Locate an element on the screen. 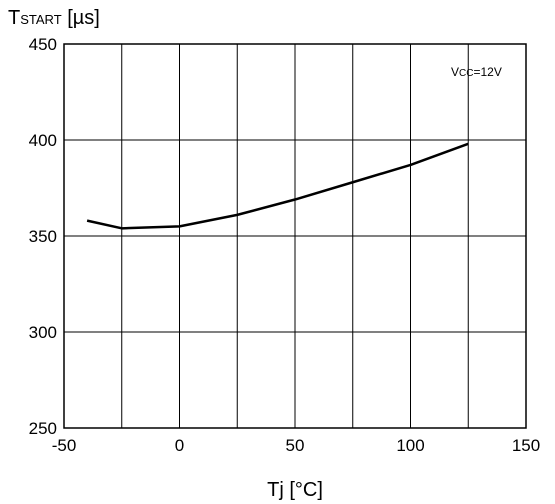 The image size is (555, 504). y-tick-label: 450 is located at coordinates (43, 44).